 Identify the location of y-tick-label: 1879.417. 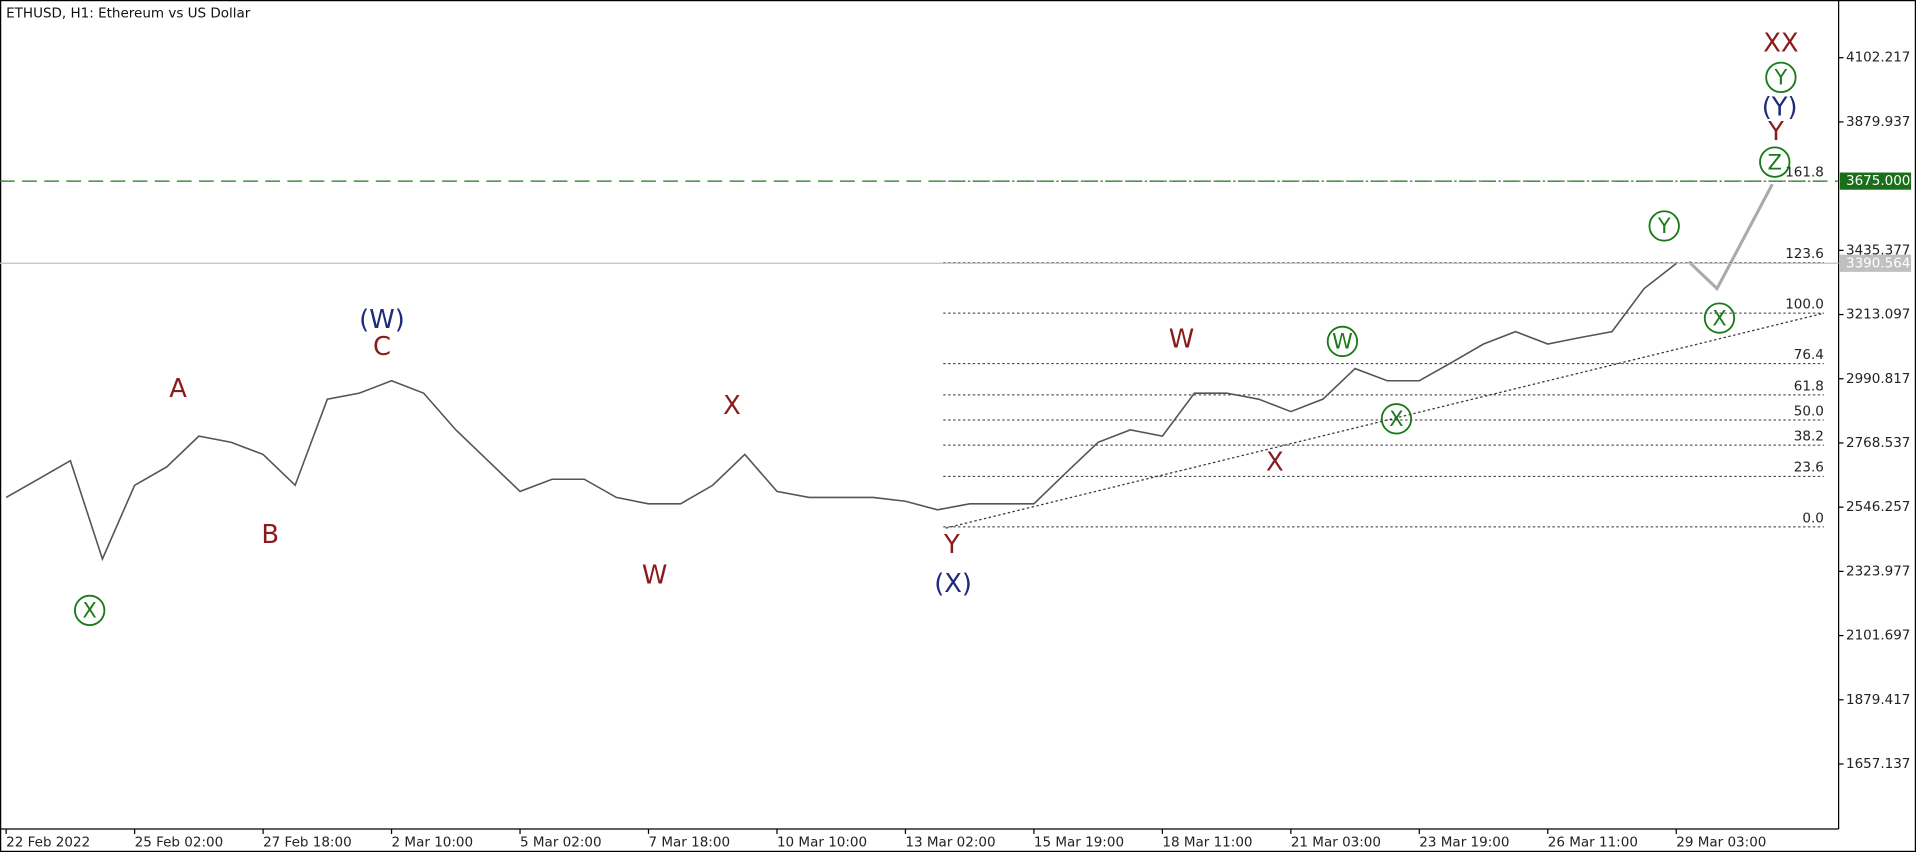
(1878, 700).